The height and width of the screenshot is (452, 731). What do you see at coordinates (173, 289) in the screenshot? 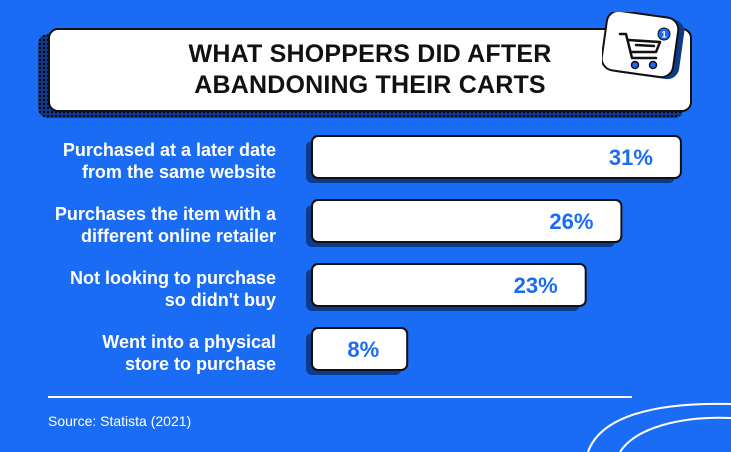
I see `category-label-3: Not looking to purchase so didn't buy` at bounding box center [173, 289].